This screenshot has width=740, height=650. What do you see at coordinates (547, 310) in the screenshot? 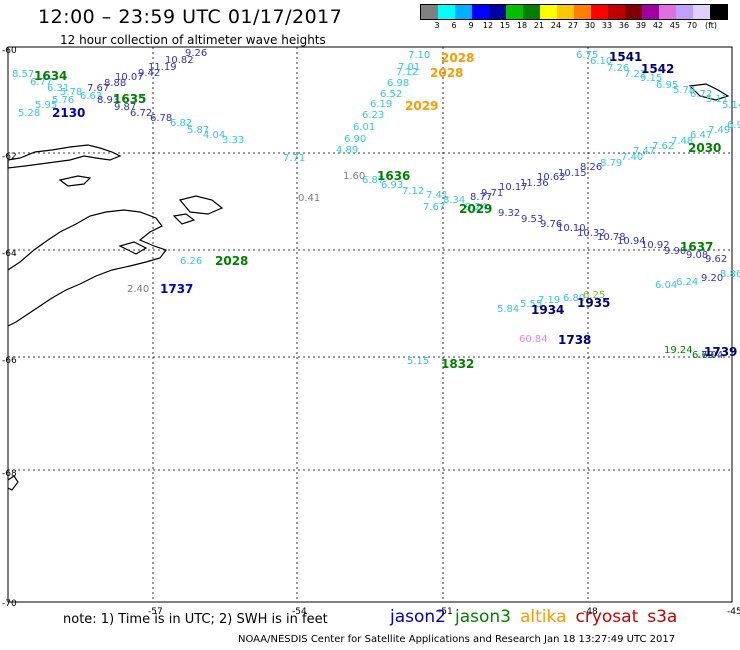
I see `pass-time-label: 1934` at bounding box center [547, 310].